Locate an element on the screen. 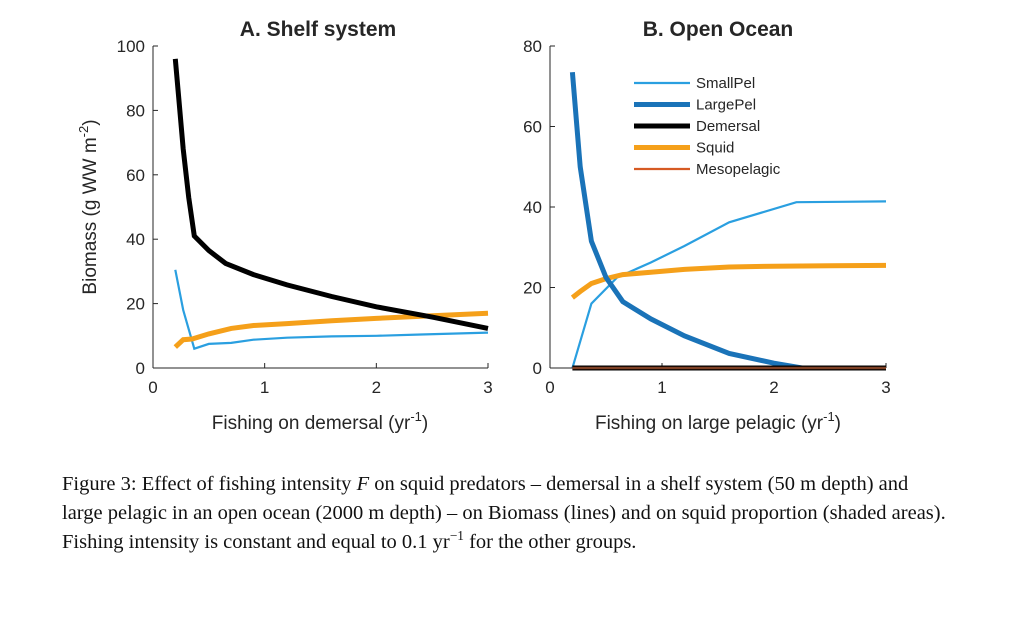  panel-a-series-squid-line is located at coordinates (331, 329).